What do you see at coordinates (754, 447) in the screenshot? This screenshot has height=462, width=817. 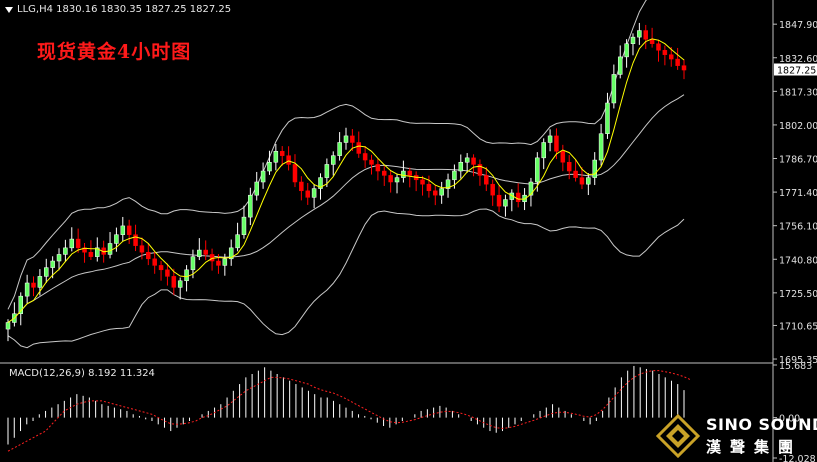 I see `logo-chinese-text: 漢聲集團` at bounding box center [754, 447].